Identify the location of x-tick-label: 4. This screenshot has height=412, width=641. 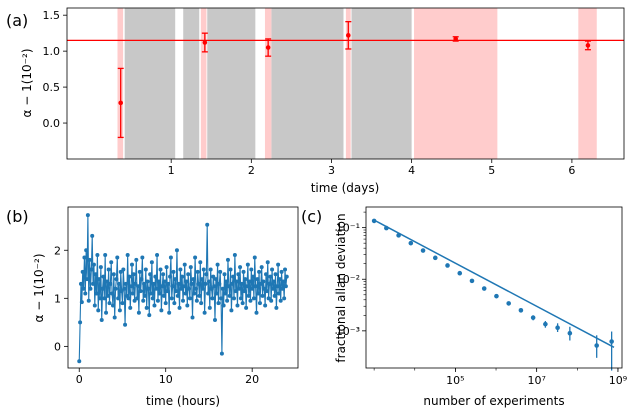
(411, 170).